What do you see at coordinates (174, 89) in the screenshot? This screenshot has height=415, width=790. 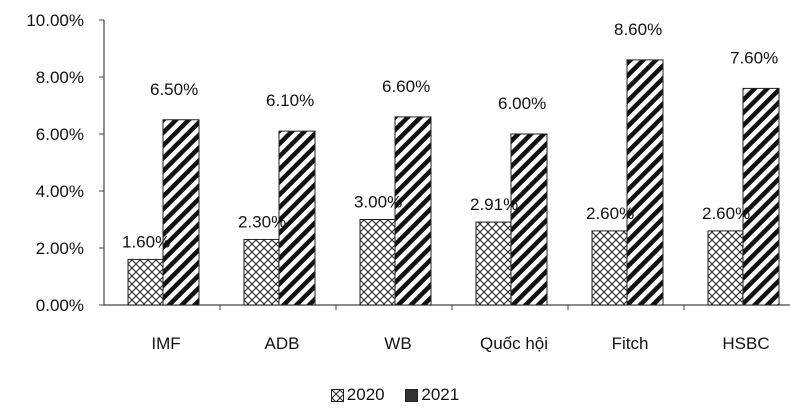 I see `data-label: 6.50%` at bounding box center [174, 89].